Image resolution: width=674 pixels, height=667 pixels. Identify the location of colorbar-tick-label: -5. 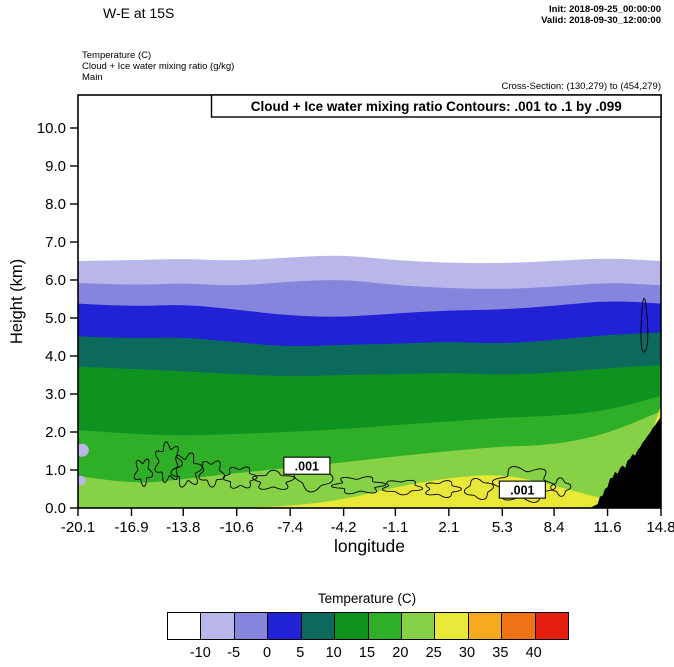
(234, 653).